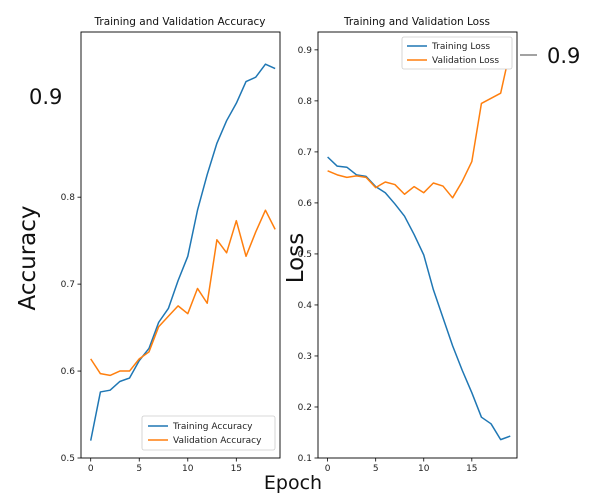  I want to click on legend-label-validation-loss: Validation Loss, so click(465, 61).